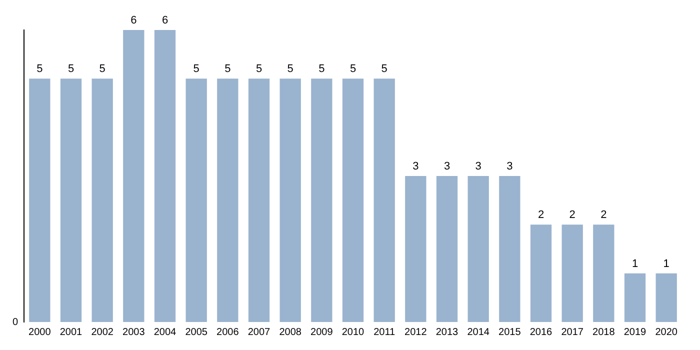 Image resolution: width=700 pixels, height=350 pixels. Describe the element at coordinates (165, 332) in the screenshot. I see `x-tick-label: 2004` at that location.